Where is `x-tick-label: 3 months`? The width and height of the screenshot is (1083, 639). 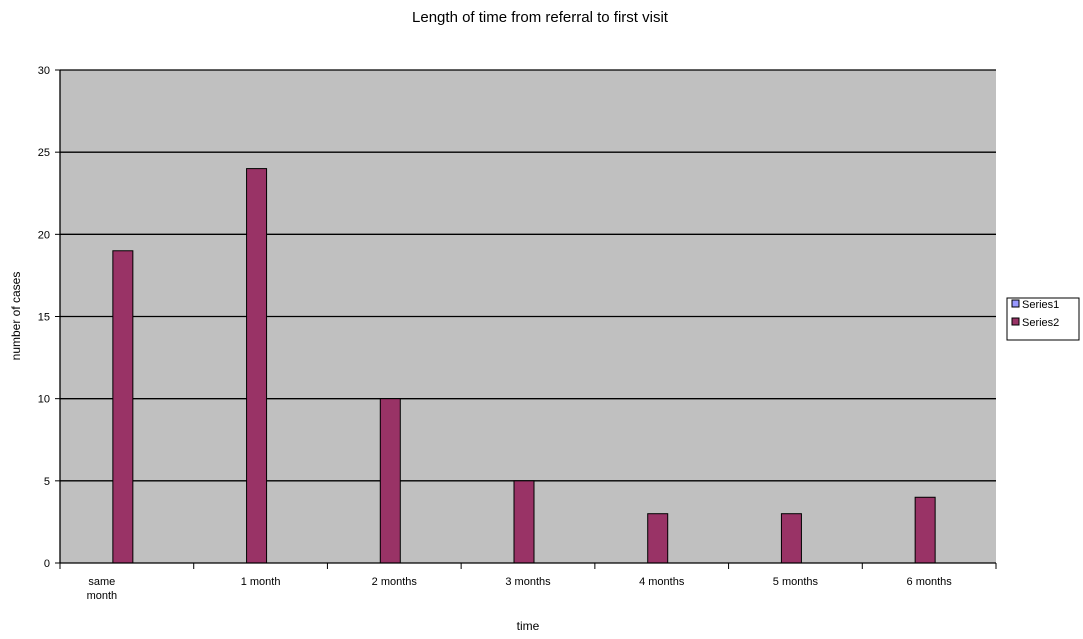 x-tick-label: 3 months is located at coordinates (528, 582).